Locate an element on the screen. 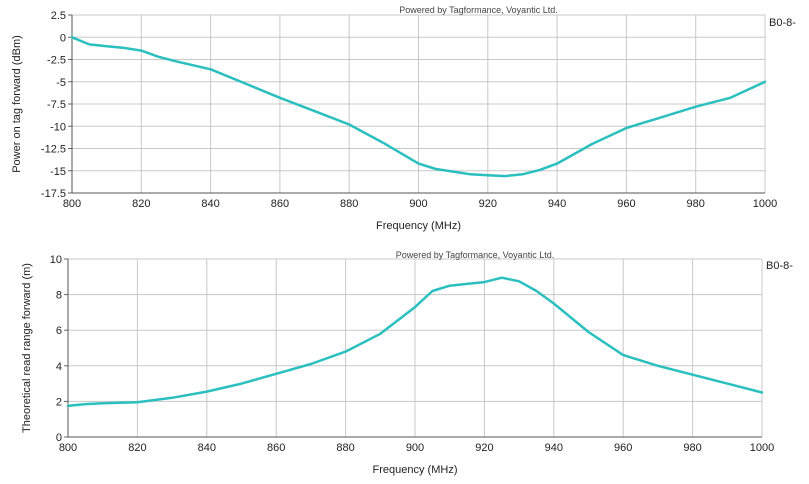  y-tick-label: -10 is located at coordinates (58, 127).